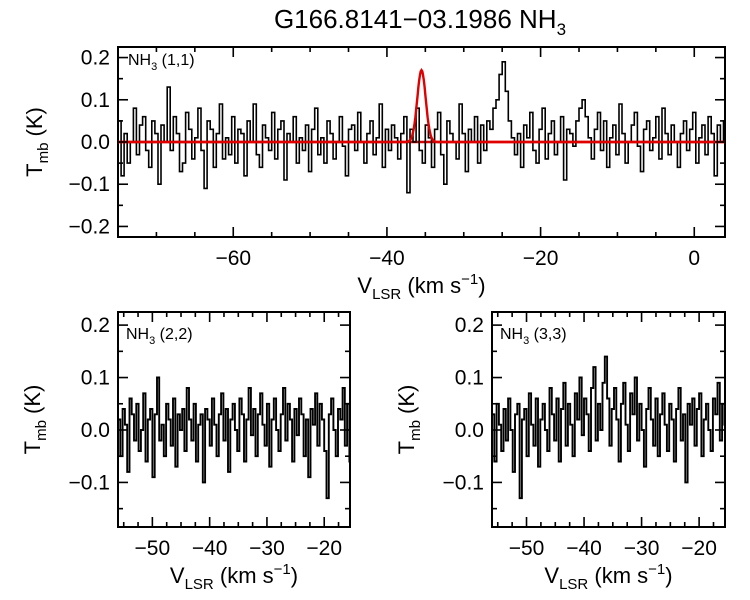 The width and height of the screenshot is (750, 600). What do you see at coordinates (420, 21) in the screenshot?
I see `figure-title: G166.8141−03.1986 NH3` at bounding box center [420, 21].